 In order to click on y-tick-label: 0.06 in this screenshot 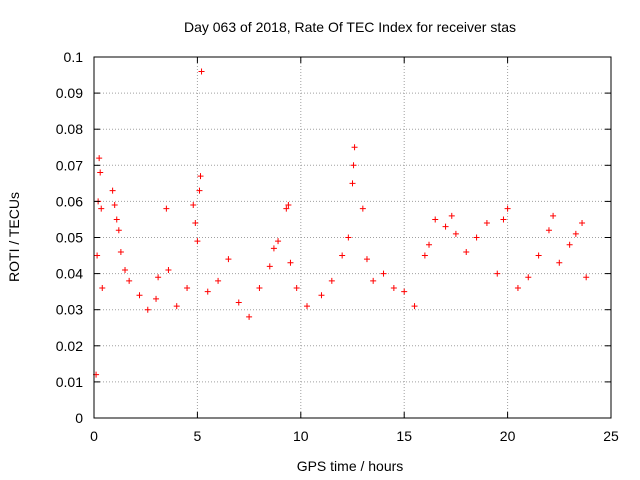, I will do `click(69, 201)`.